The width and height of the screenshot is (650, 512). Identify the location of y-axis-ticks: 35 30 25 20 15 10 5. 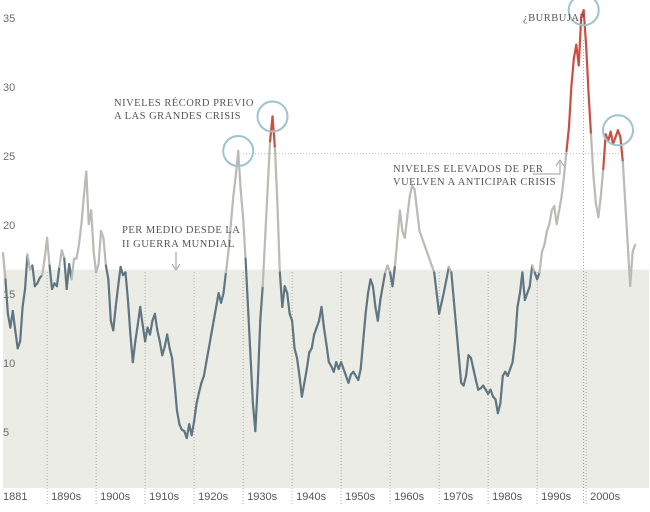
(9, 226).